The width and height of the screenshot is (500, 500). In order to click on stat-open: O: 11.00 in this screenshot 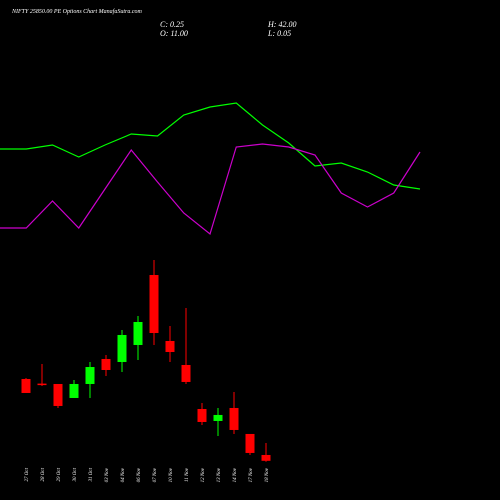, I will do `click(174, 33)`.